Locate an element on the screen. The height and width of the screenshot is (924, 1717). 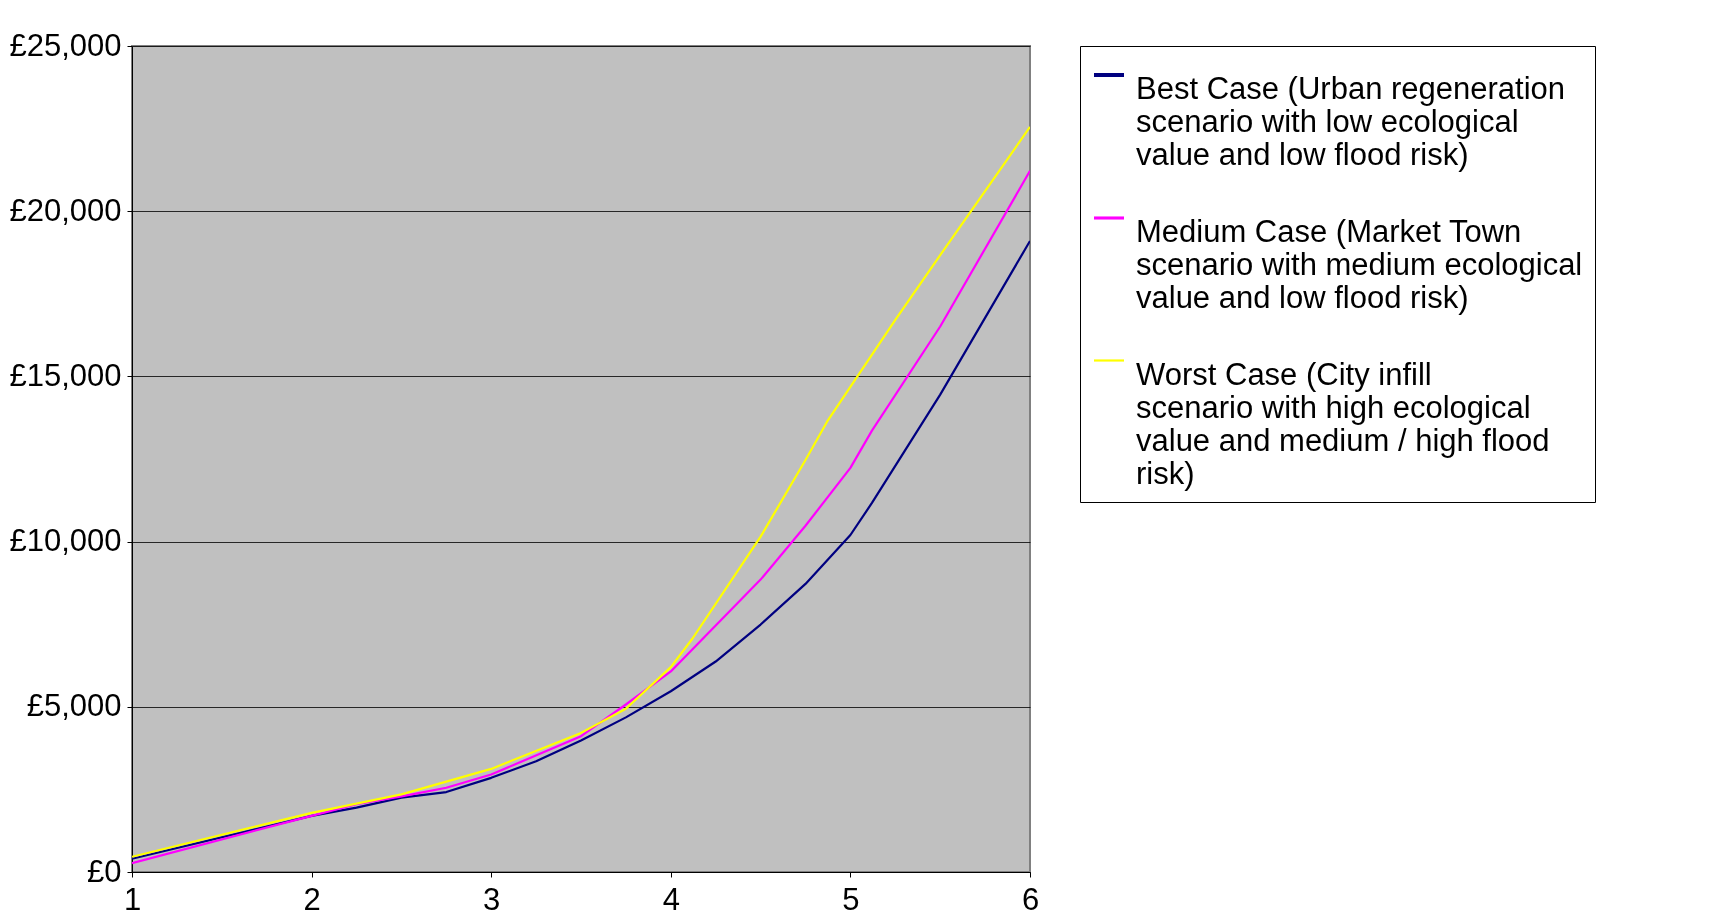
x-tick-label: 2 is located at coordinates (312, 899).